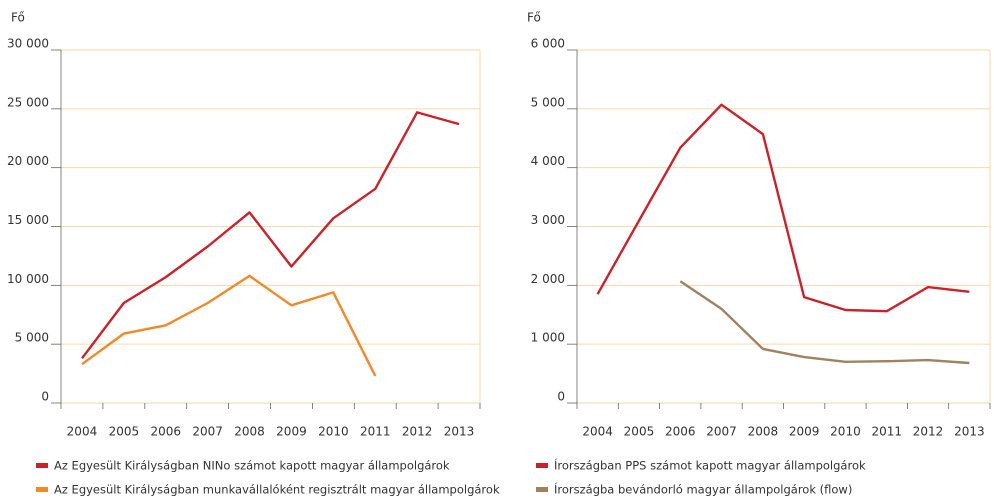 This screenshot has height=500, width=994. What do you see at coordinates (28, 220) in the screenshot?
I see `y-tick-label: 15 000` at bounding box center [28, 220].